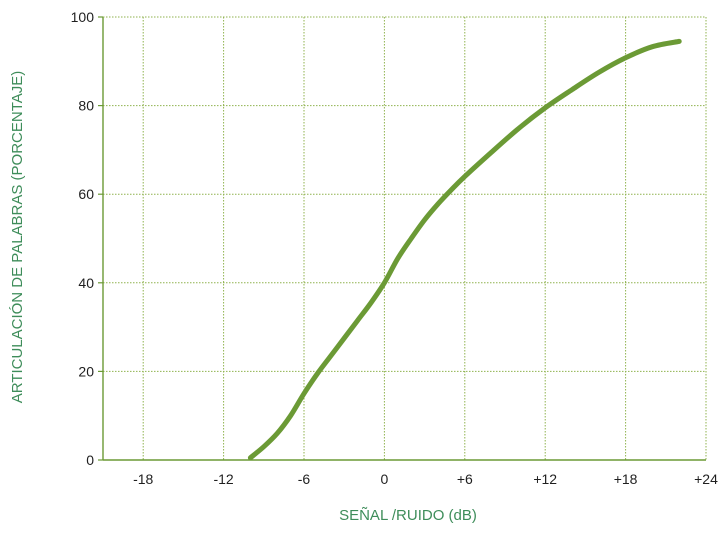 The image size is (718, 542). What do you see at coordinates (425, 479) in the screenshot?
I see `x-tick-labels: -18 -12 -6 0 +6 +12 +18 +24` at bounding box center [425, 479].